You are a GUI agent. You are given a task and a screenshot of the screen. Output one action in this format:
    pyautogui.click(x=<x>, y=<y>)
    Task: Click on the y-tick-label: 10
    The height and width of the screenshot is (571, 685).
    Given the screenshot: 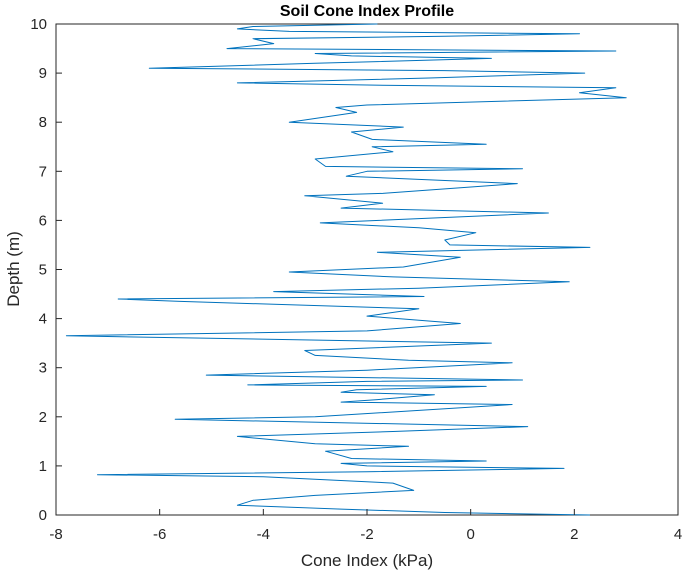 What is the action you would take?
    pyautogui.click(x=38, y=24)
    